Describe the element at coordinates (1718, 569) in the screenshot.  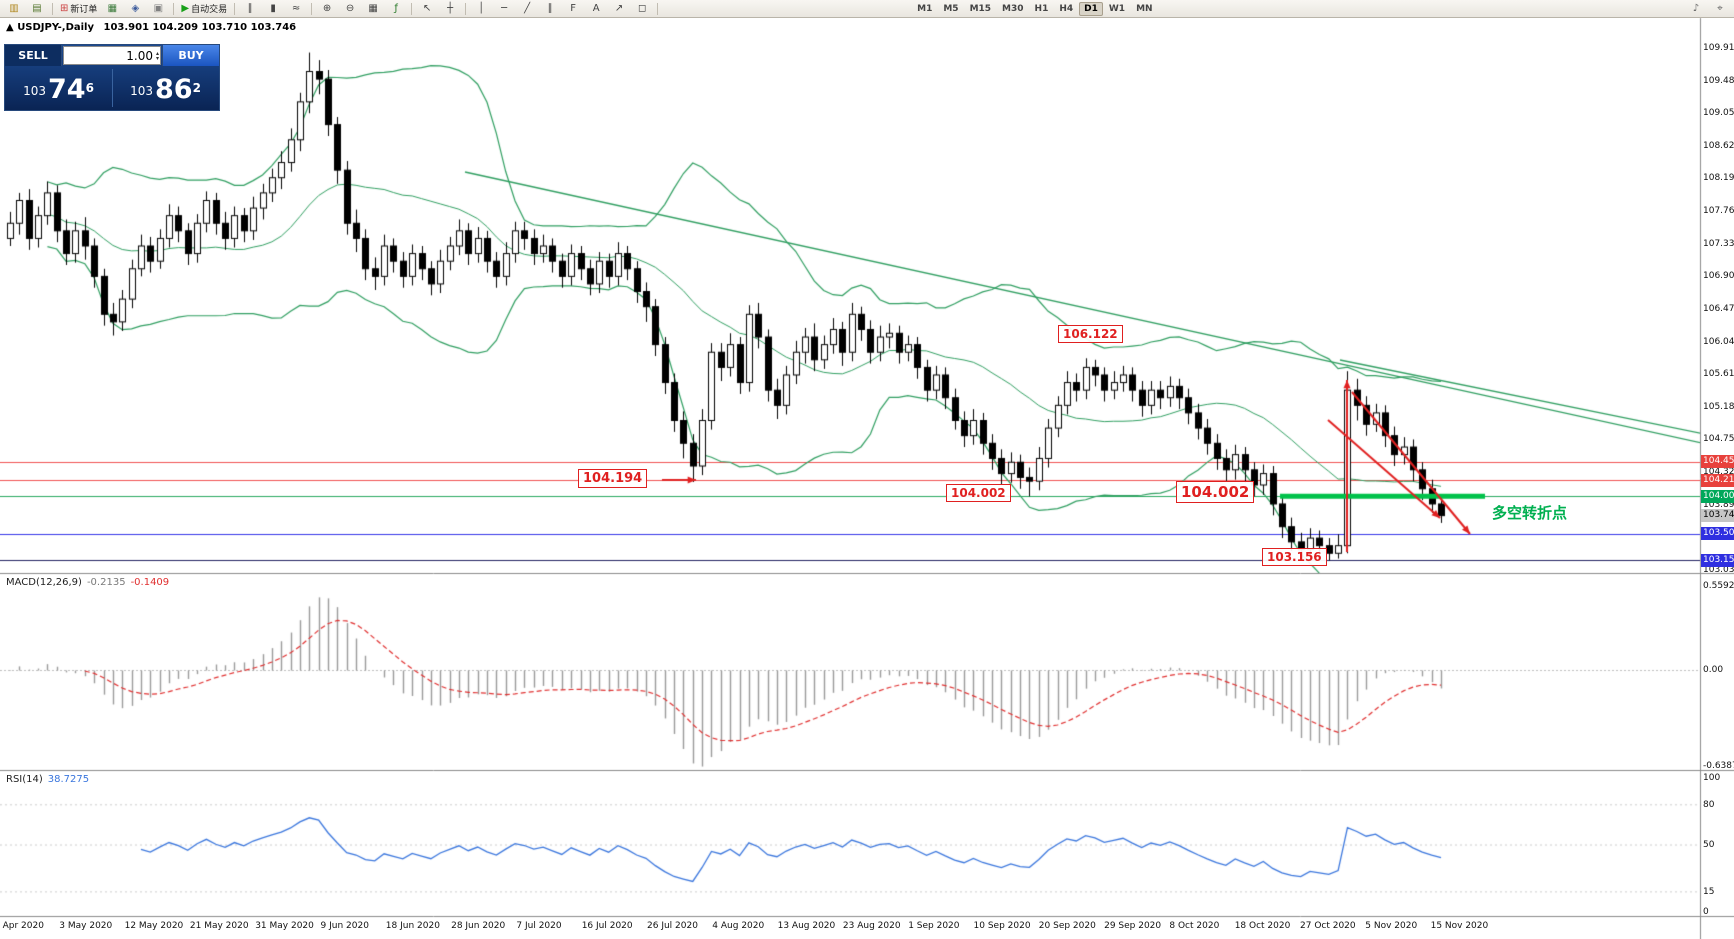
I see `price-axis-label: 103.030` at that location.